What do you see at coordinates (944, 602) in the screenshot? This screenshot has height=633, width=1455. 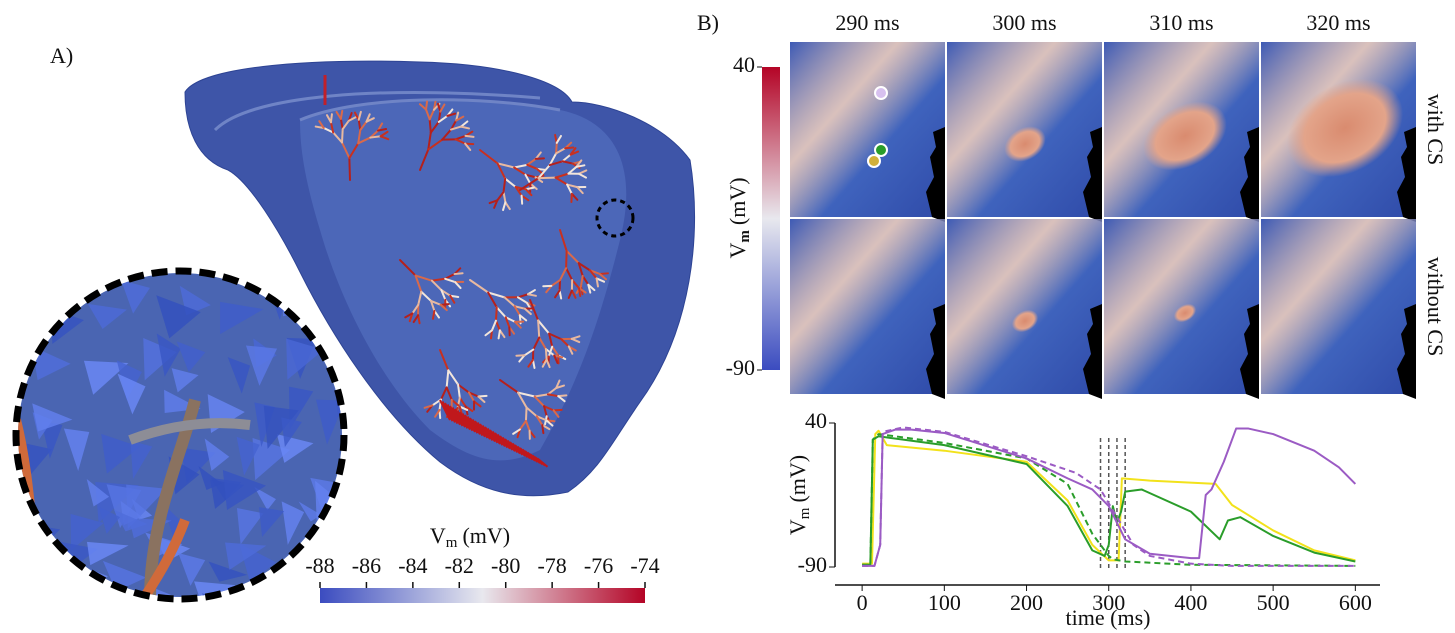 I see `x-tick-label: 100` at bounding box center [944, 602].